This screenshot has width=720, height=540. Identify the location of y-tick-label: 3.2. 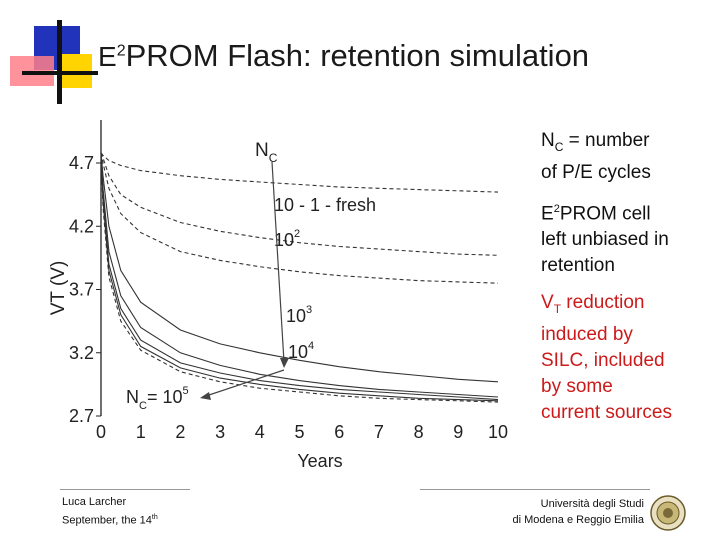
(81, 353).